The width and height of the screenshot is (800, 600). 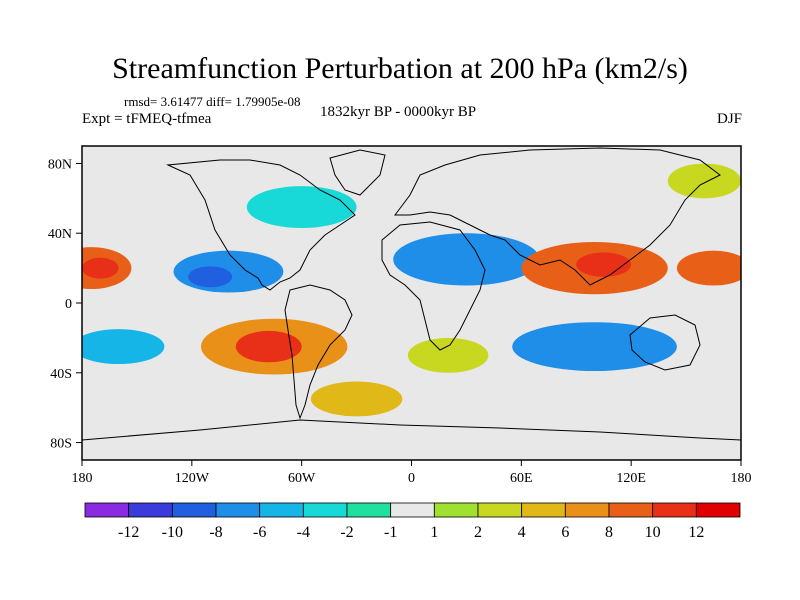 What do you see at coordinates (411, 478) in the screenshot?
I see `x-tick-label: 0` at bounding box center [411, 478].